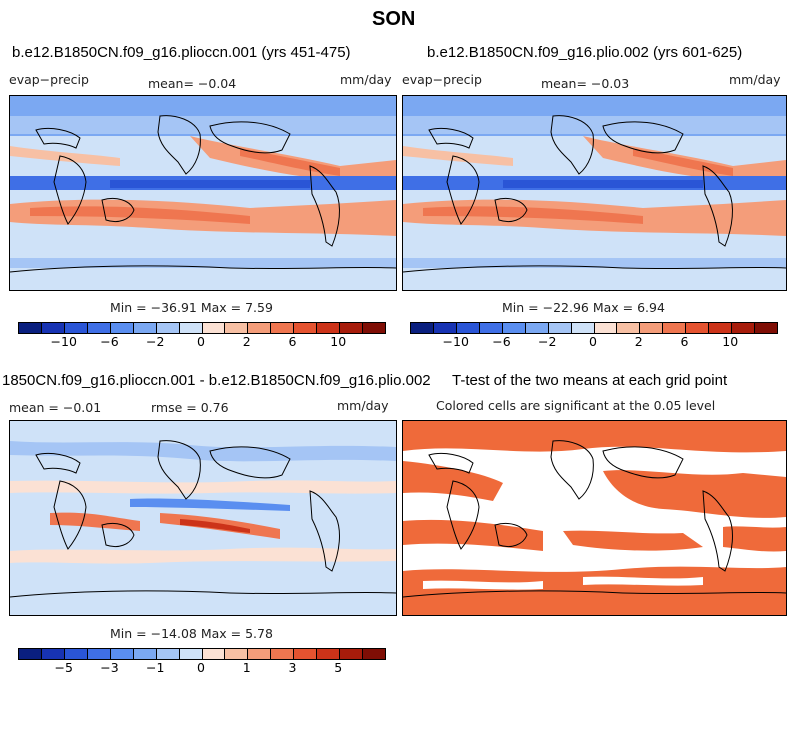 The height and width of the screenshot is (733, 797). I want to click on panel1-colorbar-tick-label: −2, so click(155, 341).